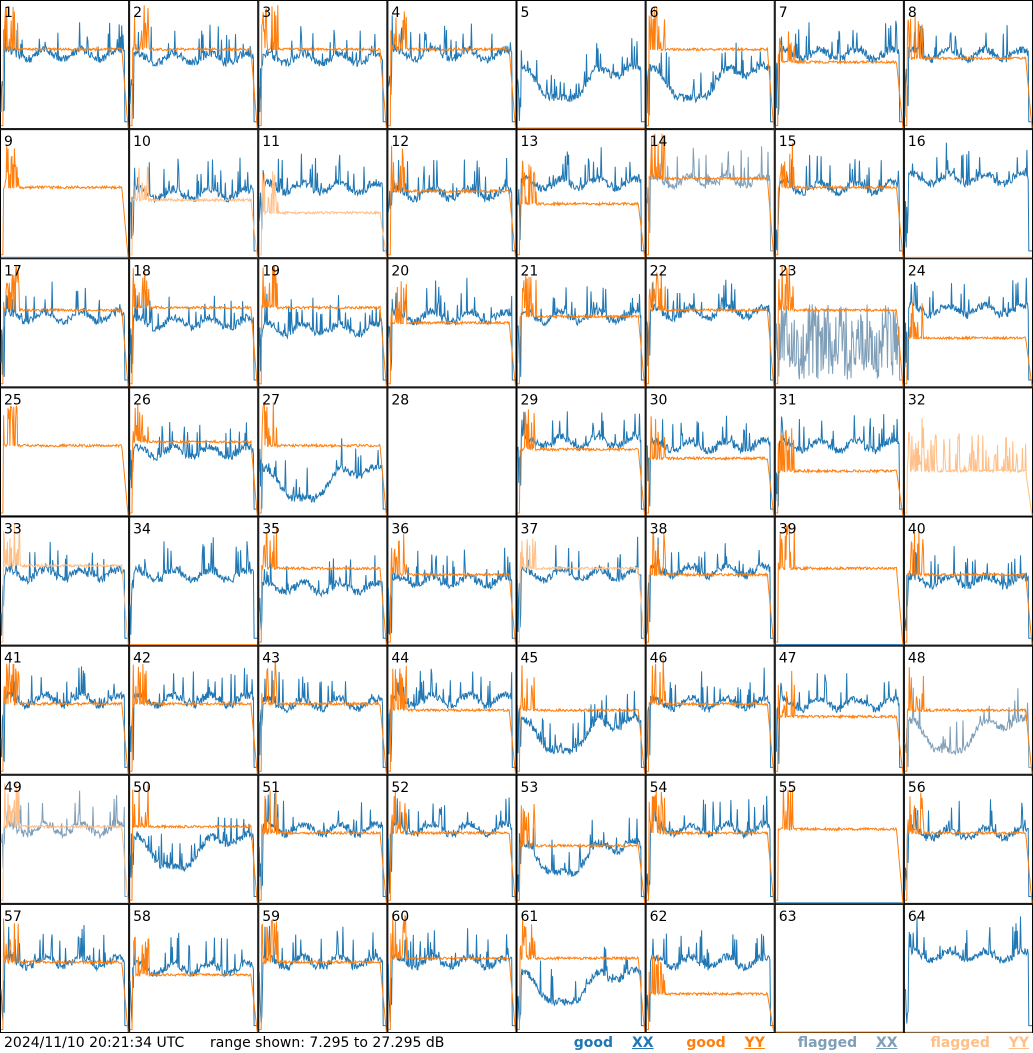 The width and height of the screenshot is (1033, 1053). I want to click on panel-64: 64, so click(968, 968).